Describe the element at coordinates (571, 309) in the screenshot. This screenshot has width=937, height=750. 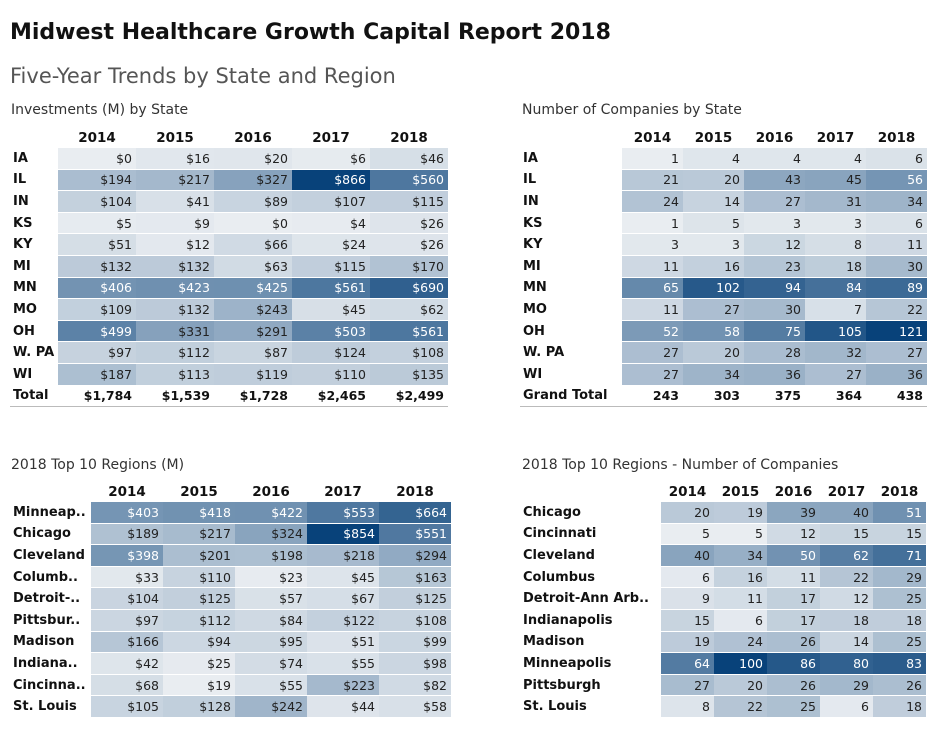
I see `row-label-mo: MO` at that location.